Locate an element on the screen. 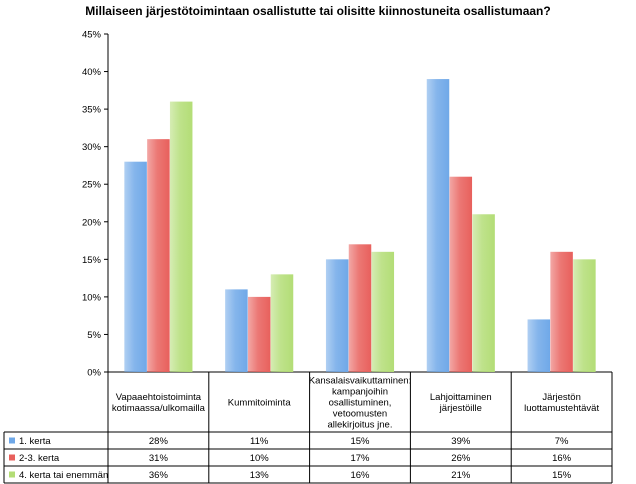 Image resolution: width=636 pixels, height=484 pixels. table-value: 31% is located at coordinates (159, 458).